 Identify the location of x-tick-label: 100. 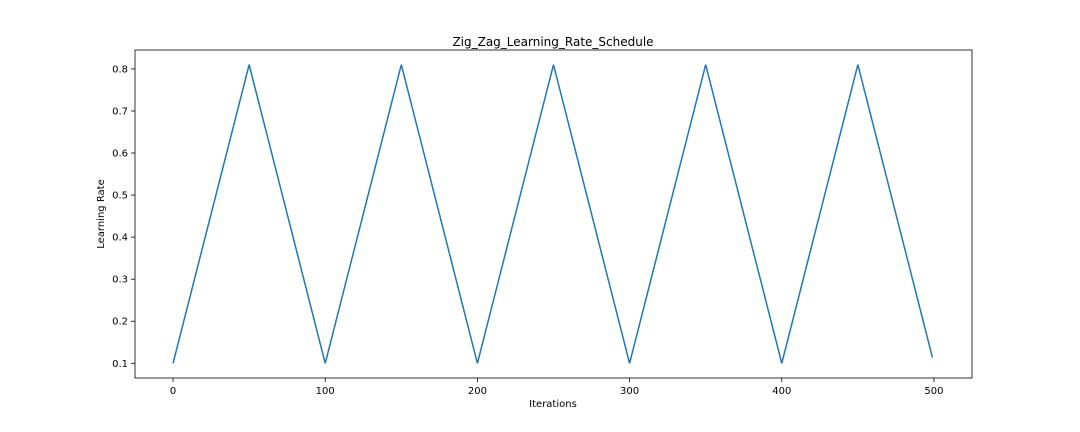
(325, 391).